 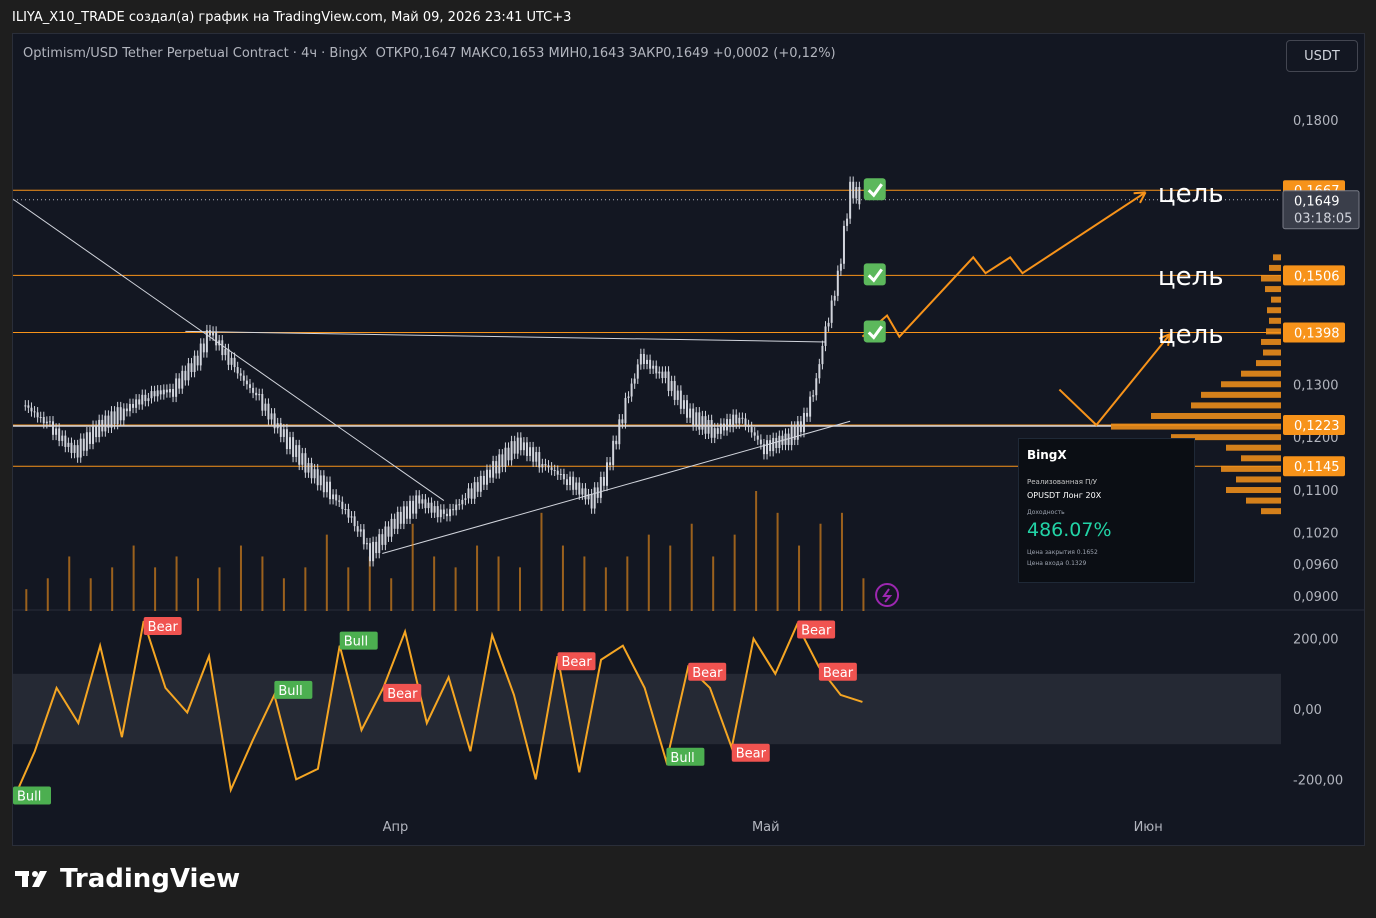 What do you see at coordinates (837, 671) in the screenshot?
I see `bear-signal-badge` at bounding box center [837, 671].